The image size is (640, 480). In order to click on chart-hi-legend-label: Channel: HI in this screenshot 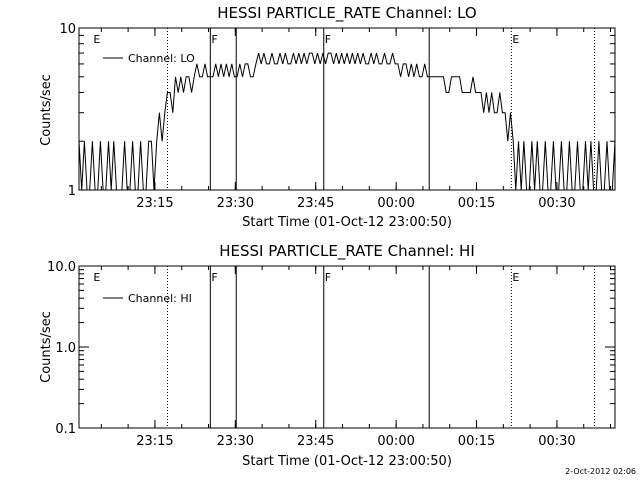, I will do `click(160, 298)`.